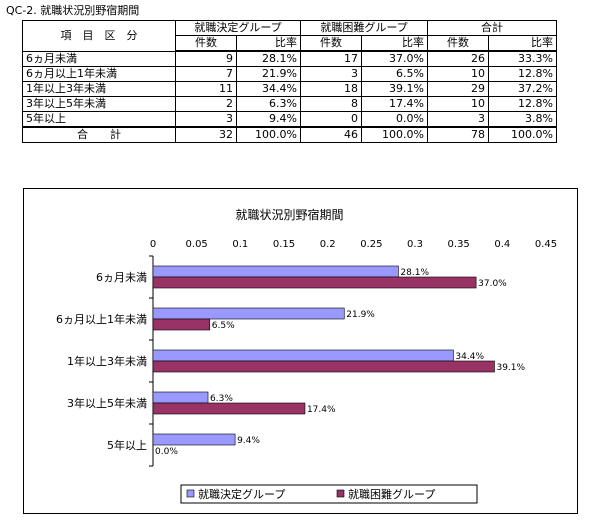 The height and width of the screenshot is (521, 595). What do you see at coordinates (522, 119) in the screenshot?
I see `cell: 3.8%` at bounding box center [522, 119].